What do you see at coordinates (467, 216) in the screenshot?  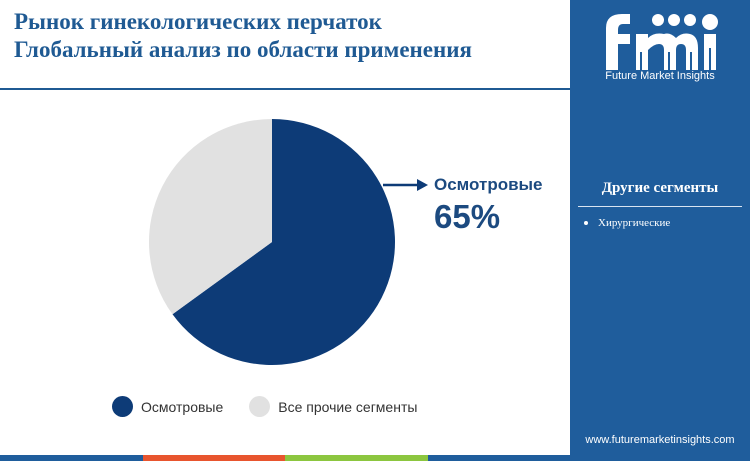 I see `callout-value: 65%` at bounding box center [467, 216].